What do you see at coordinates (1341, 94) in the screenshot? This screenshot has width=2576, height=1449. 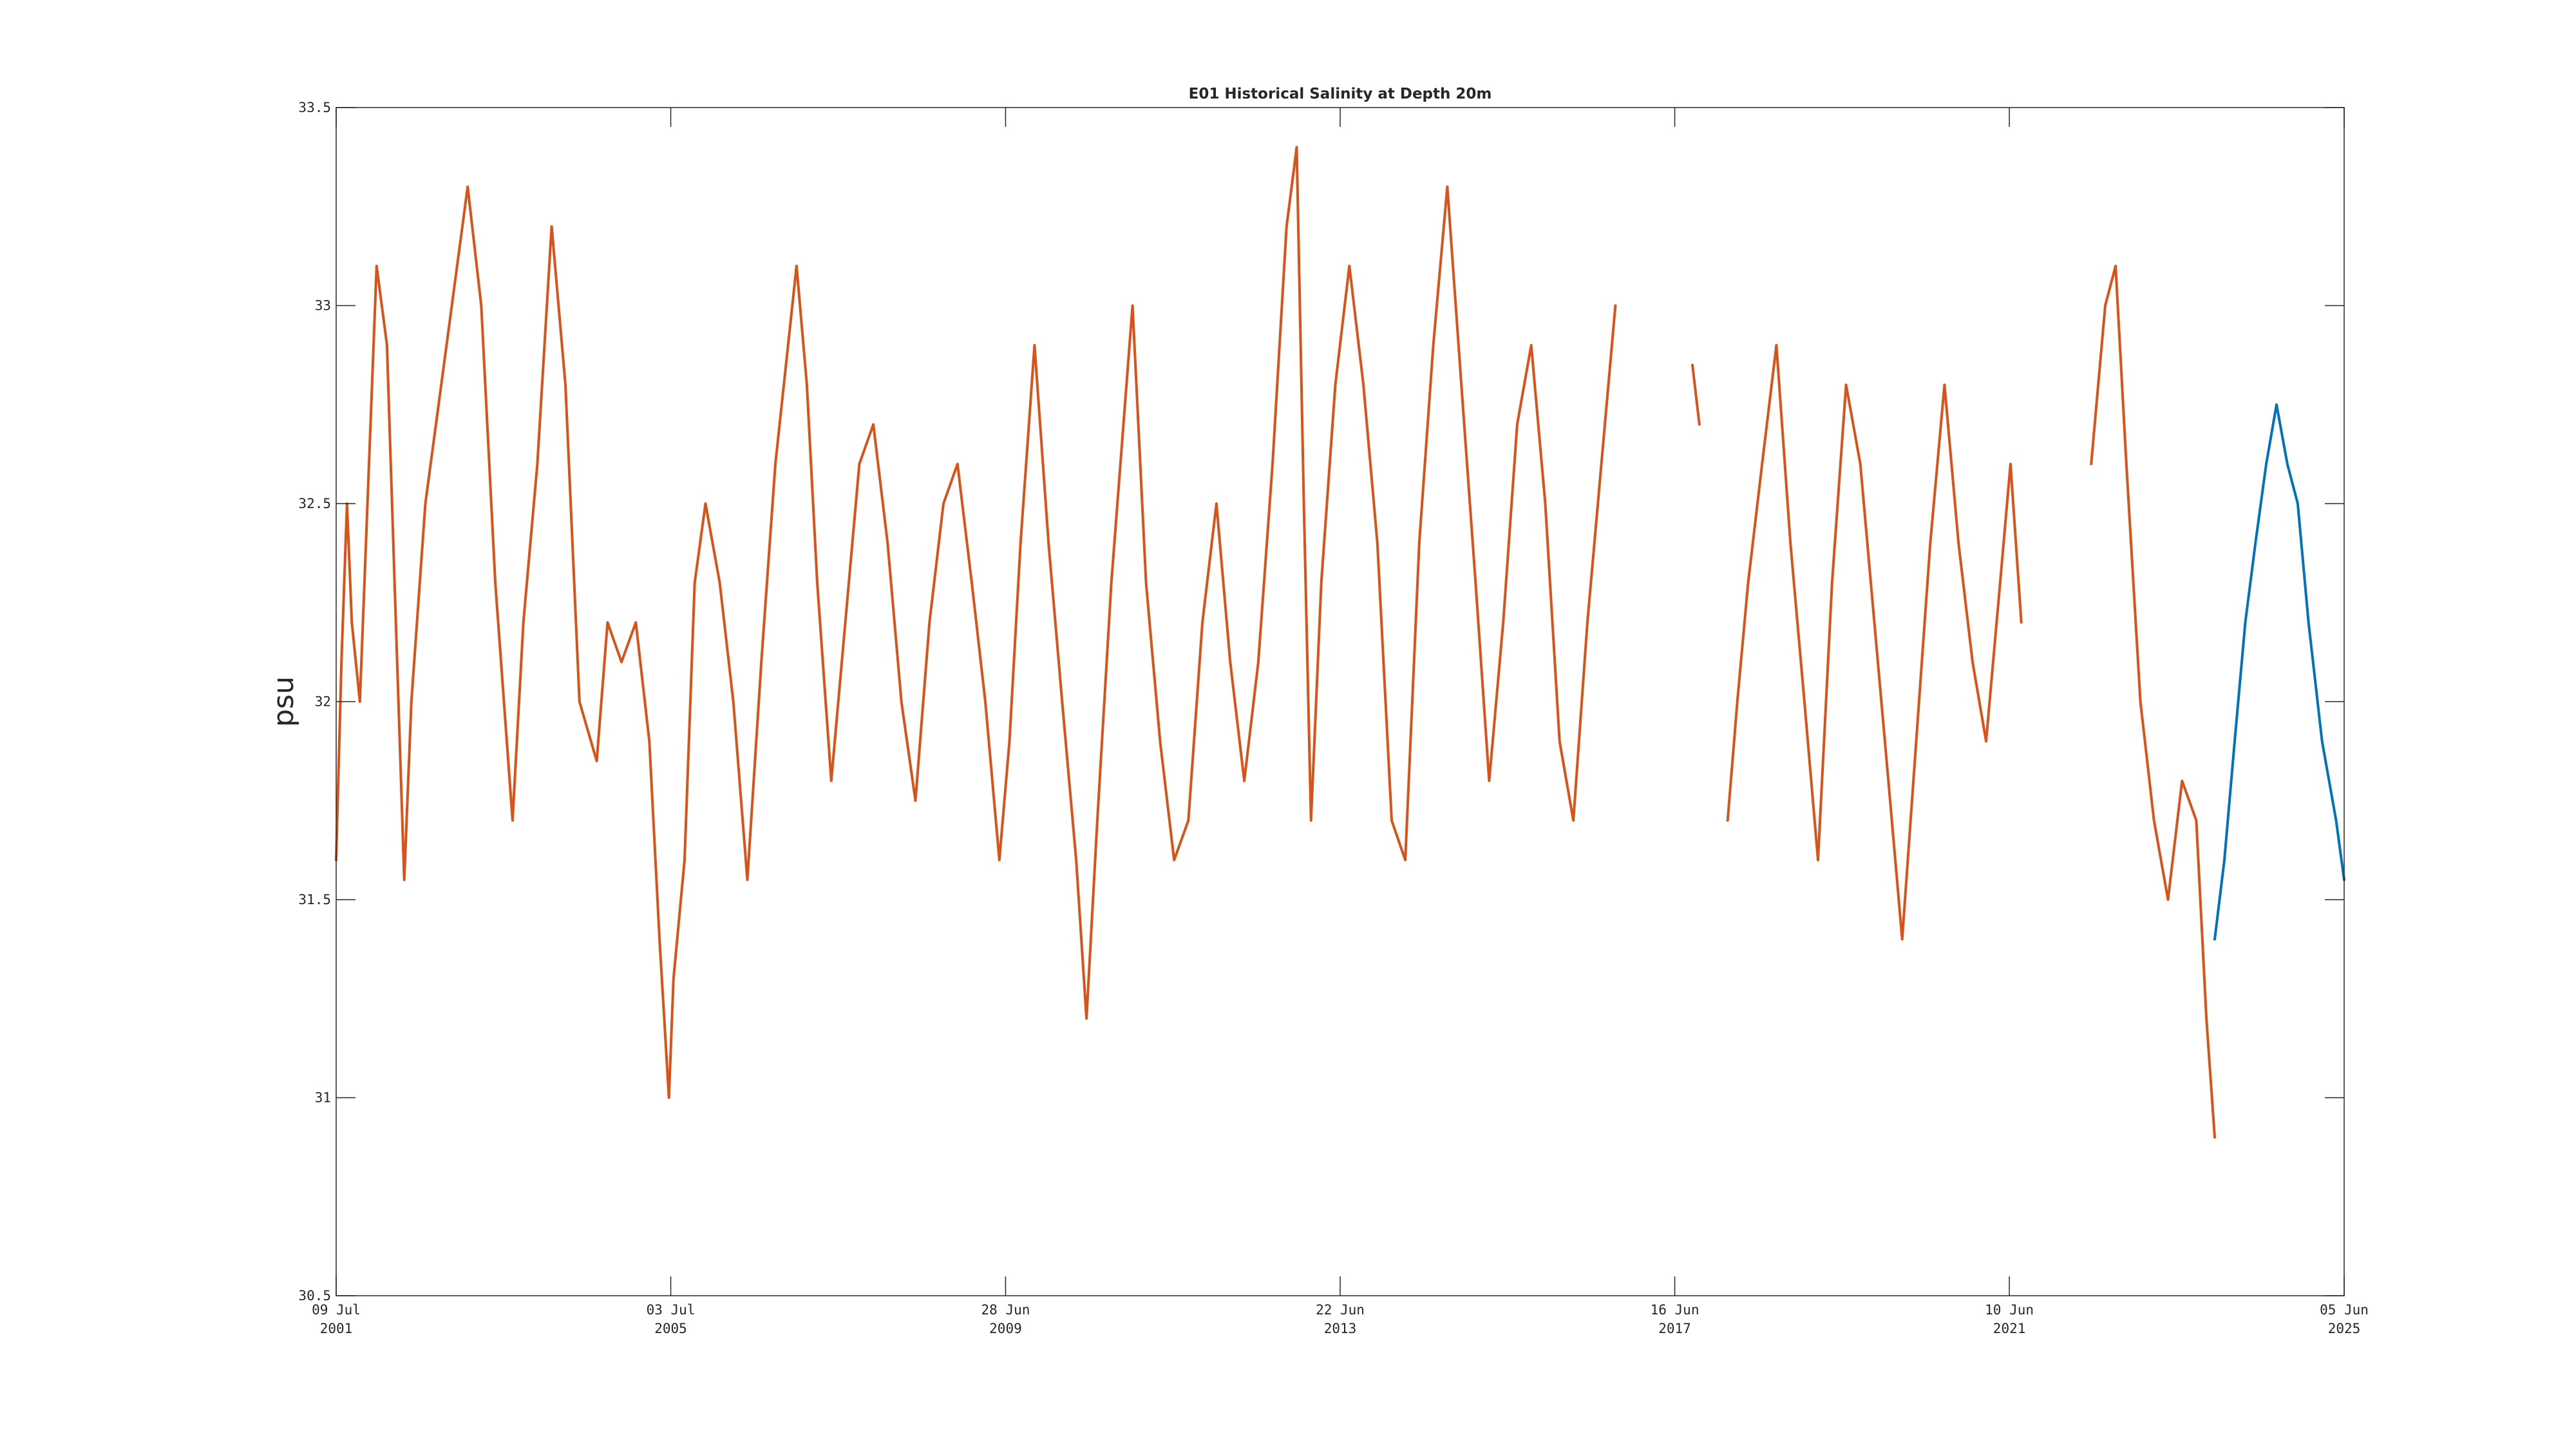 I see `chart-title: E01 Historical Salinity at Depth 20m` at bounding box center [1341, 94].